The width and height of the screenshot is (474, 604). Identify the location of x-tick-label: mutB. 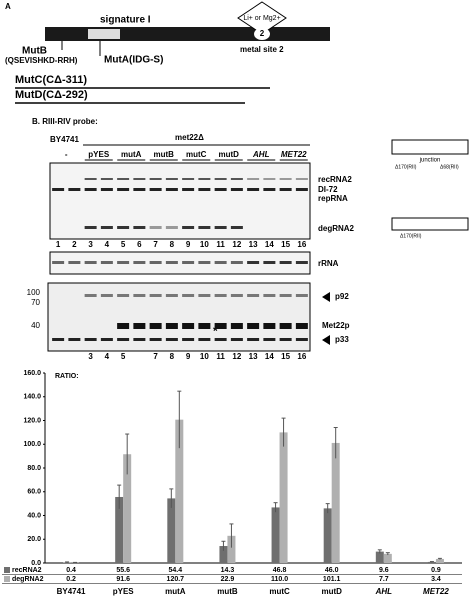
(227, 591).